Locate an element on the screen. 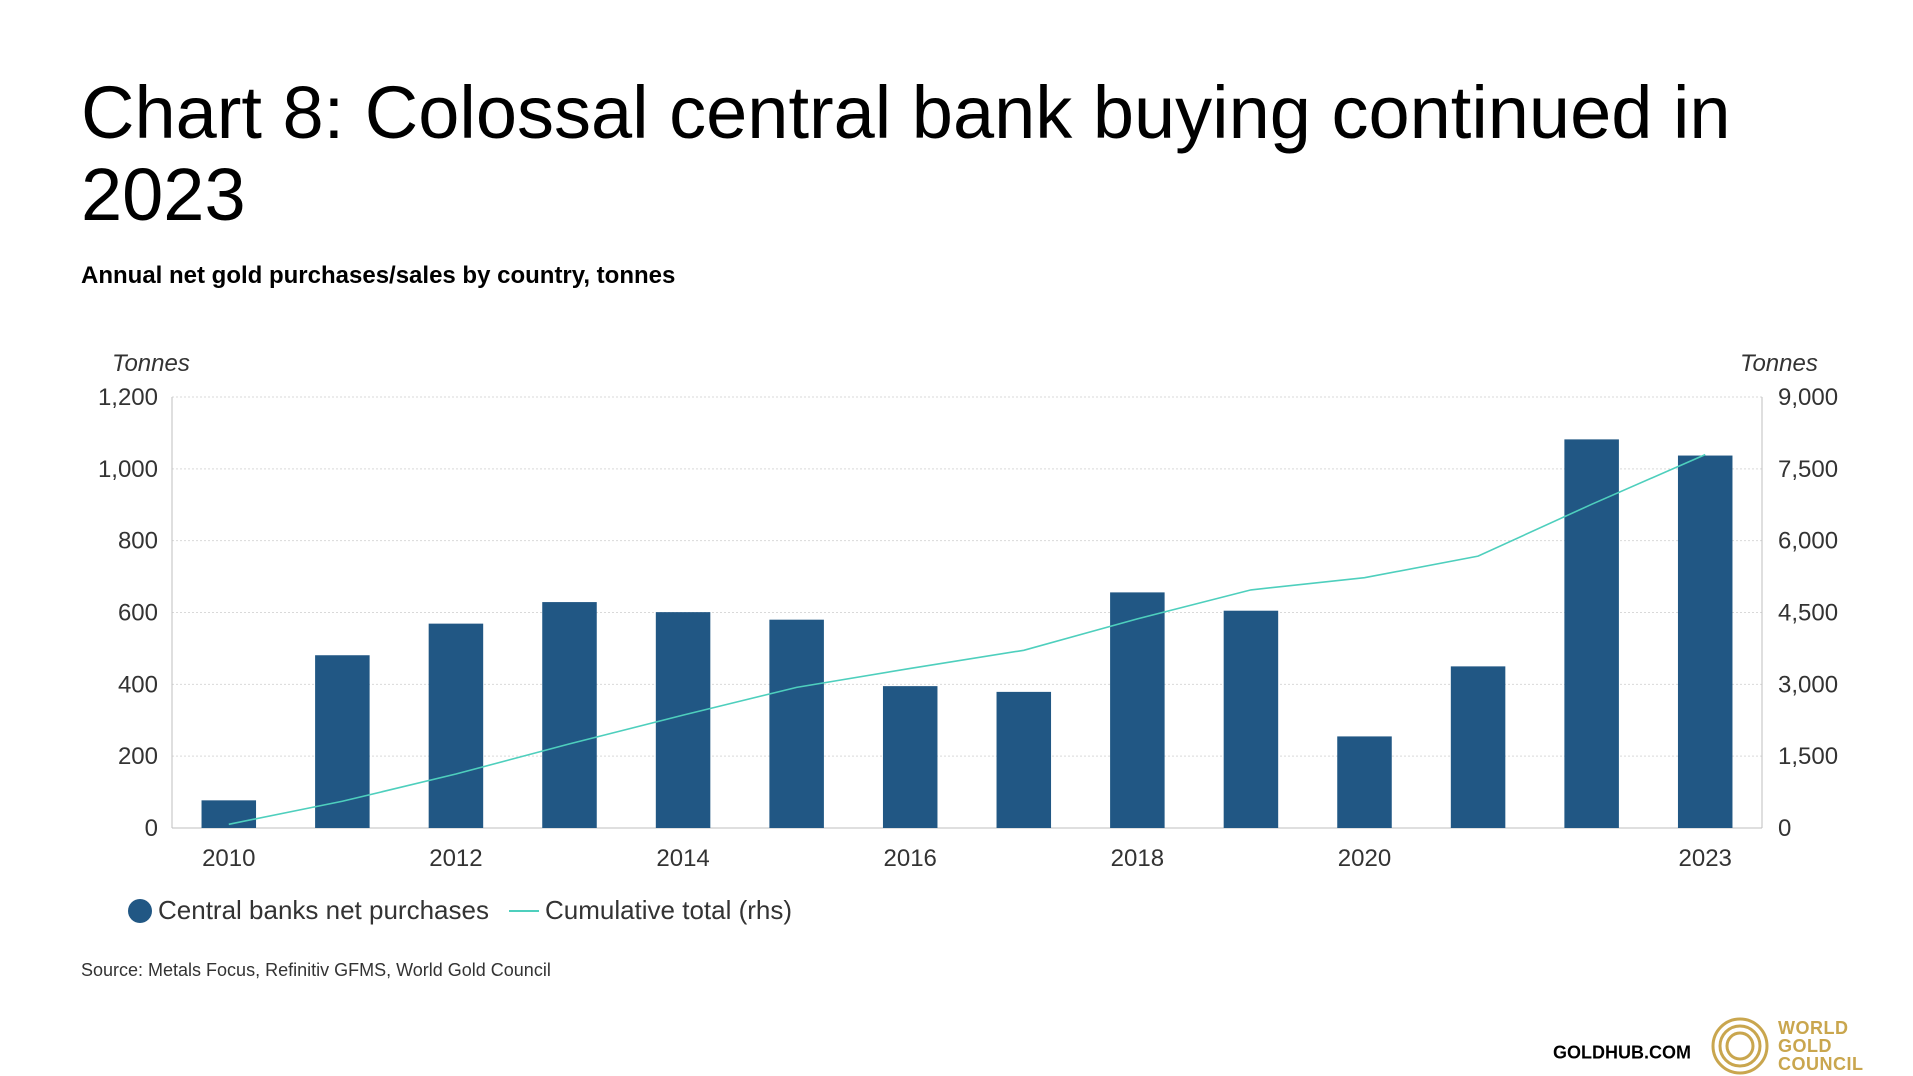 Image resolution: width=1913 pixels, height=1076 pixels. x-tick-label: 2018 is located at coordinates (1137, 858).